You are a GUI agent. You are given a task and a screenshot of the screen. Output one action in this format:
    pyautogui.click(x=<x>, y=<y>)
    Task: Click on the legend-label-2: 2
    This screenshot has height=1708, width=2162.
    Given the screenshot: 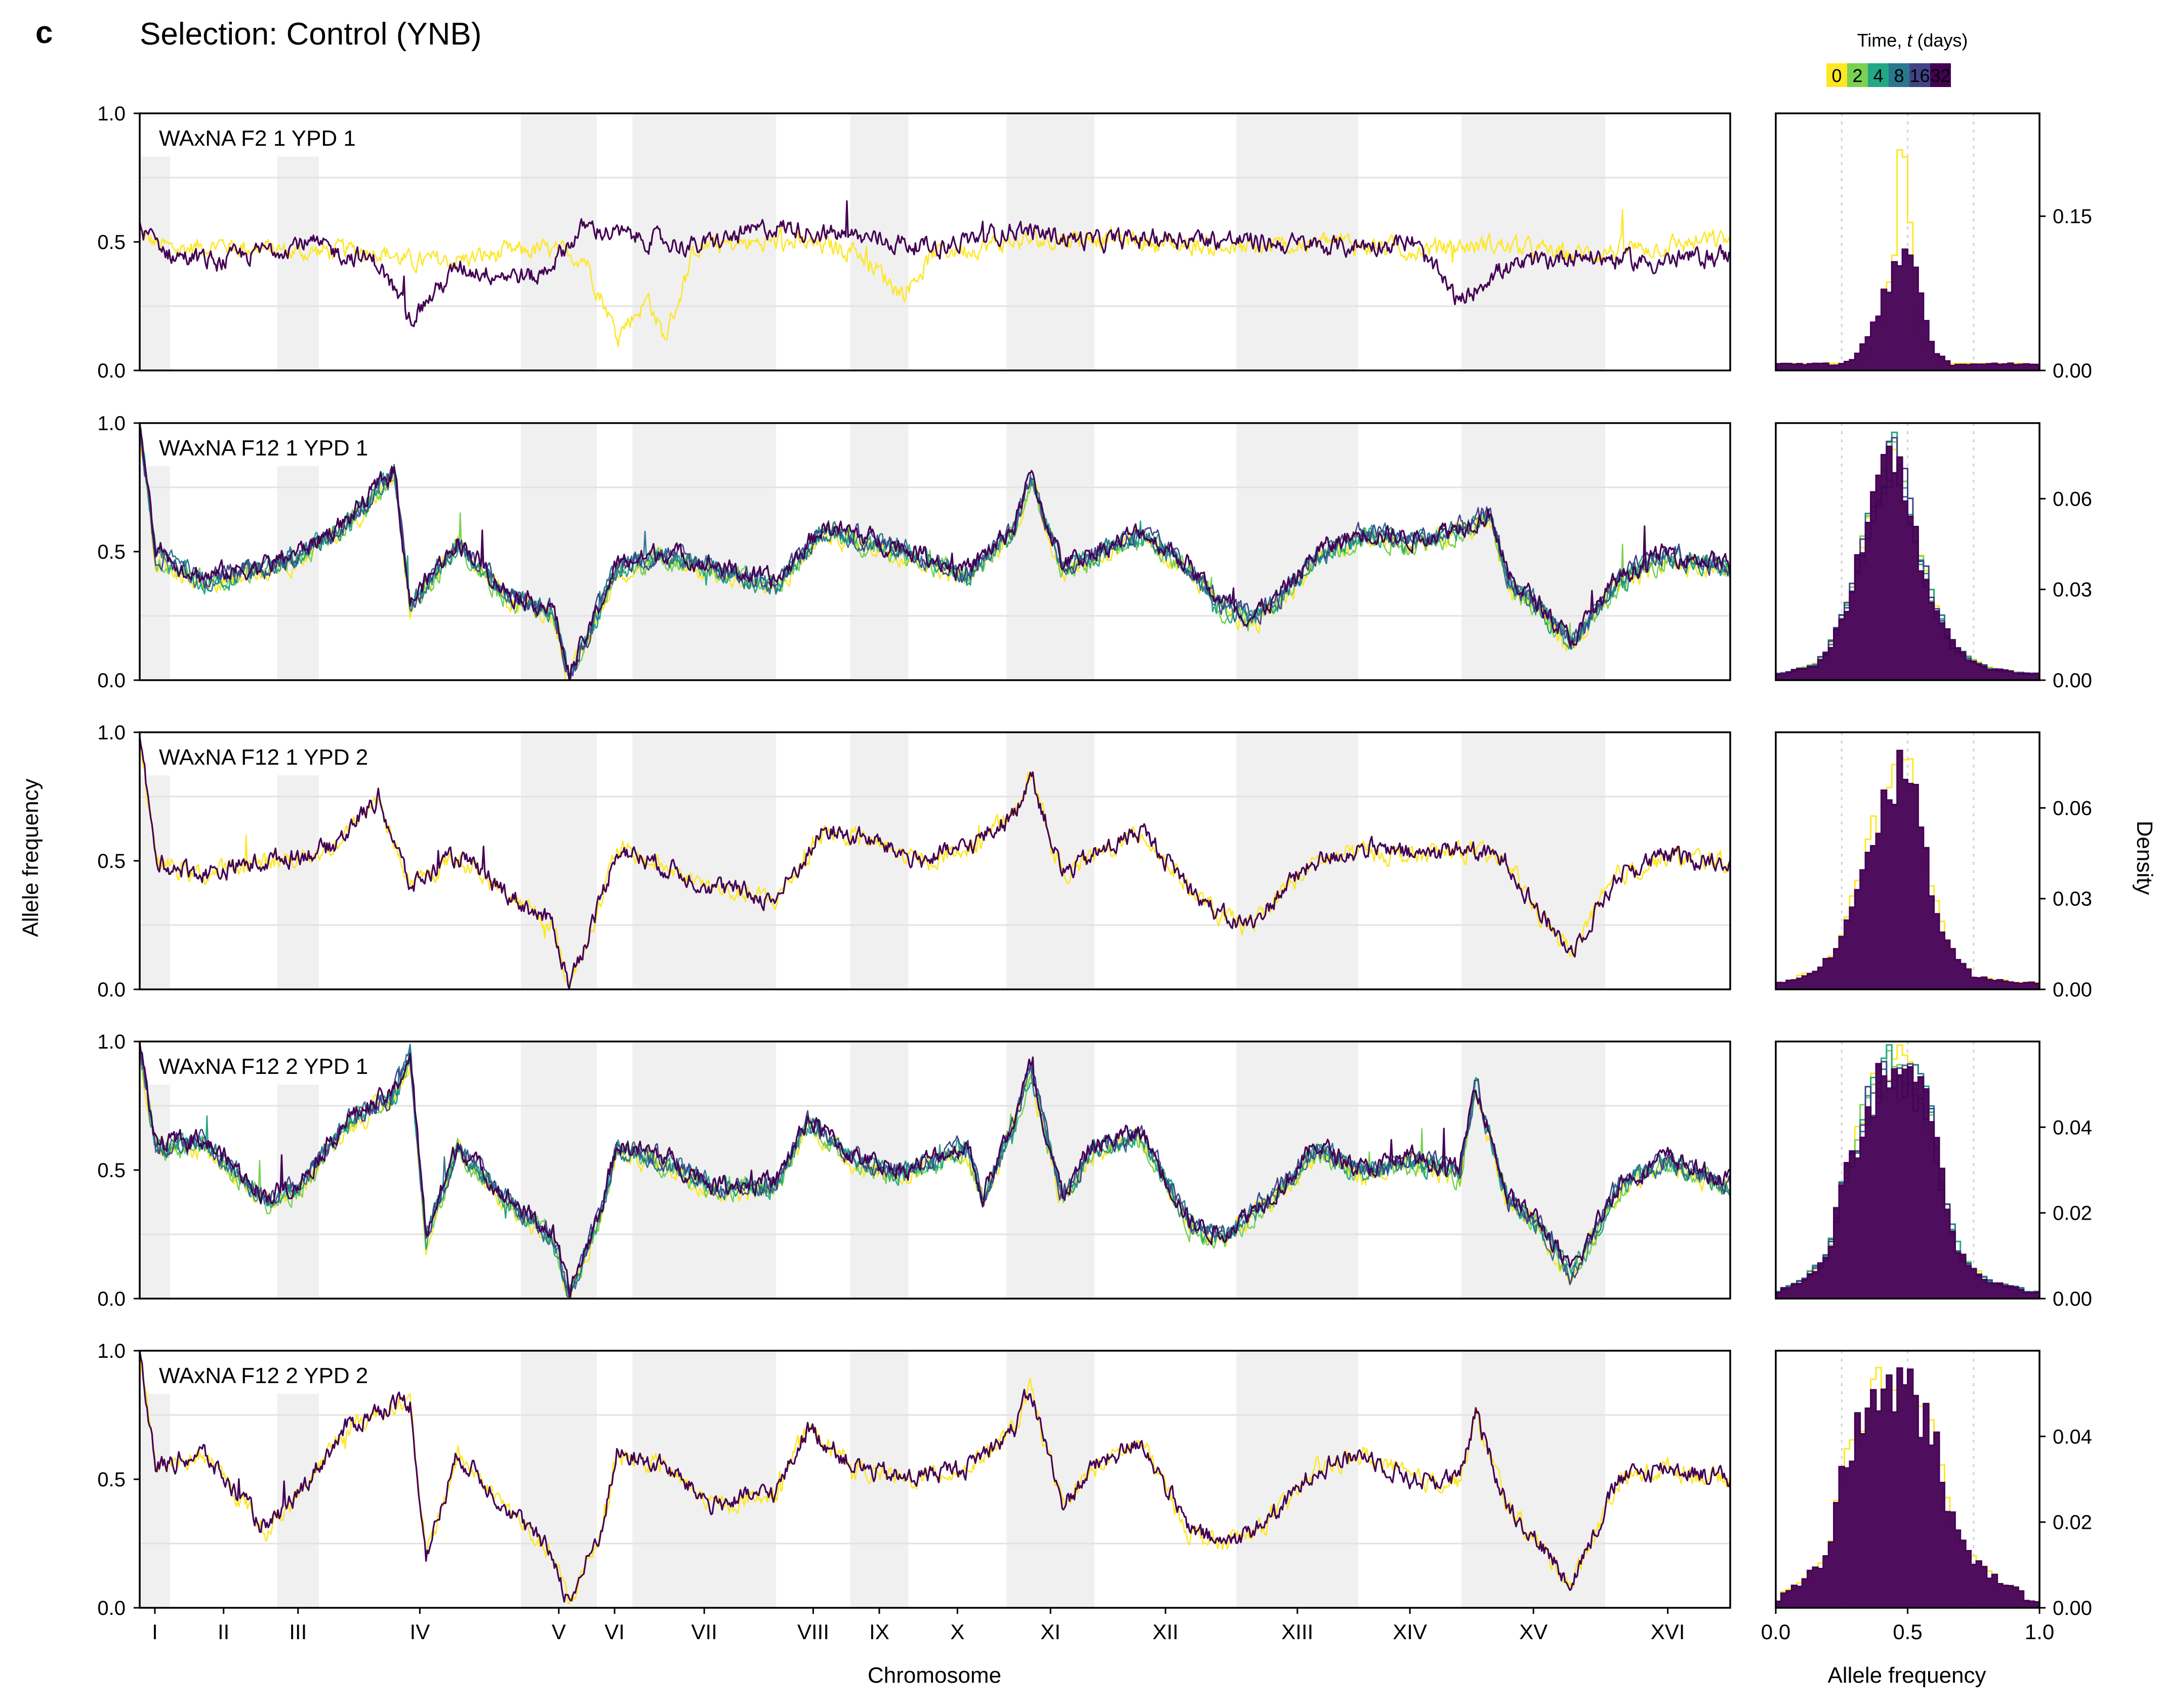 What is the action you would take?
    pyautogui.click(x=1857, y=75)
    